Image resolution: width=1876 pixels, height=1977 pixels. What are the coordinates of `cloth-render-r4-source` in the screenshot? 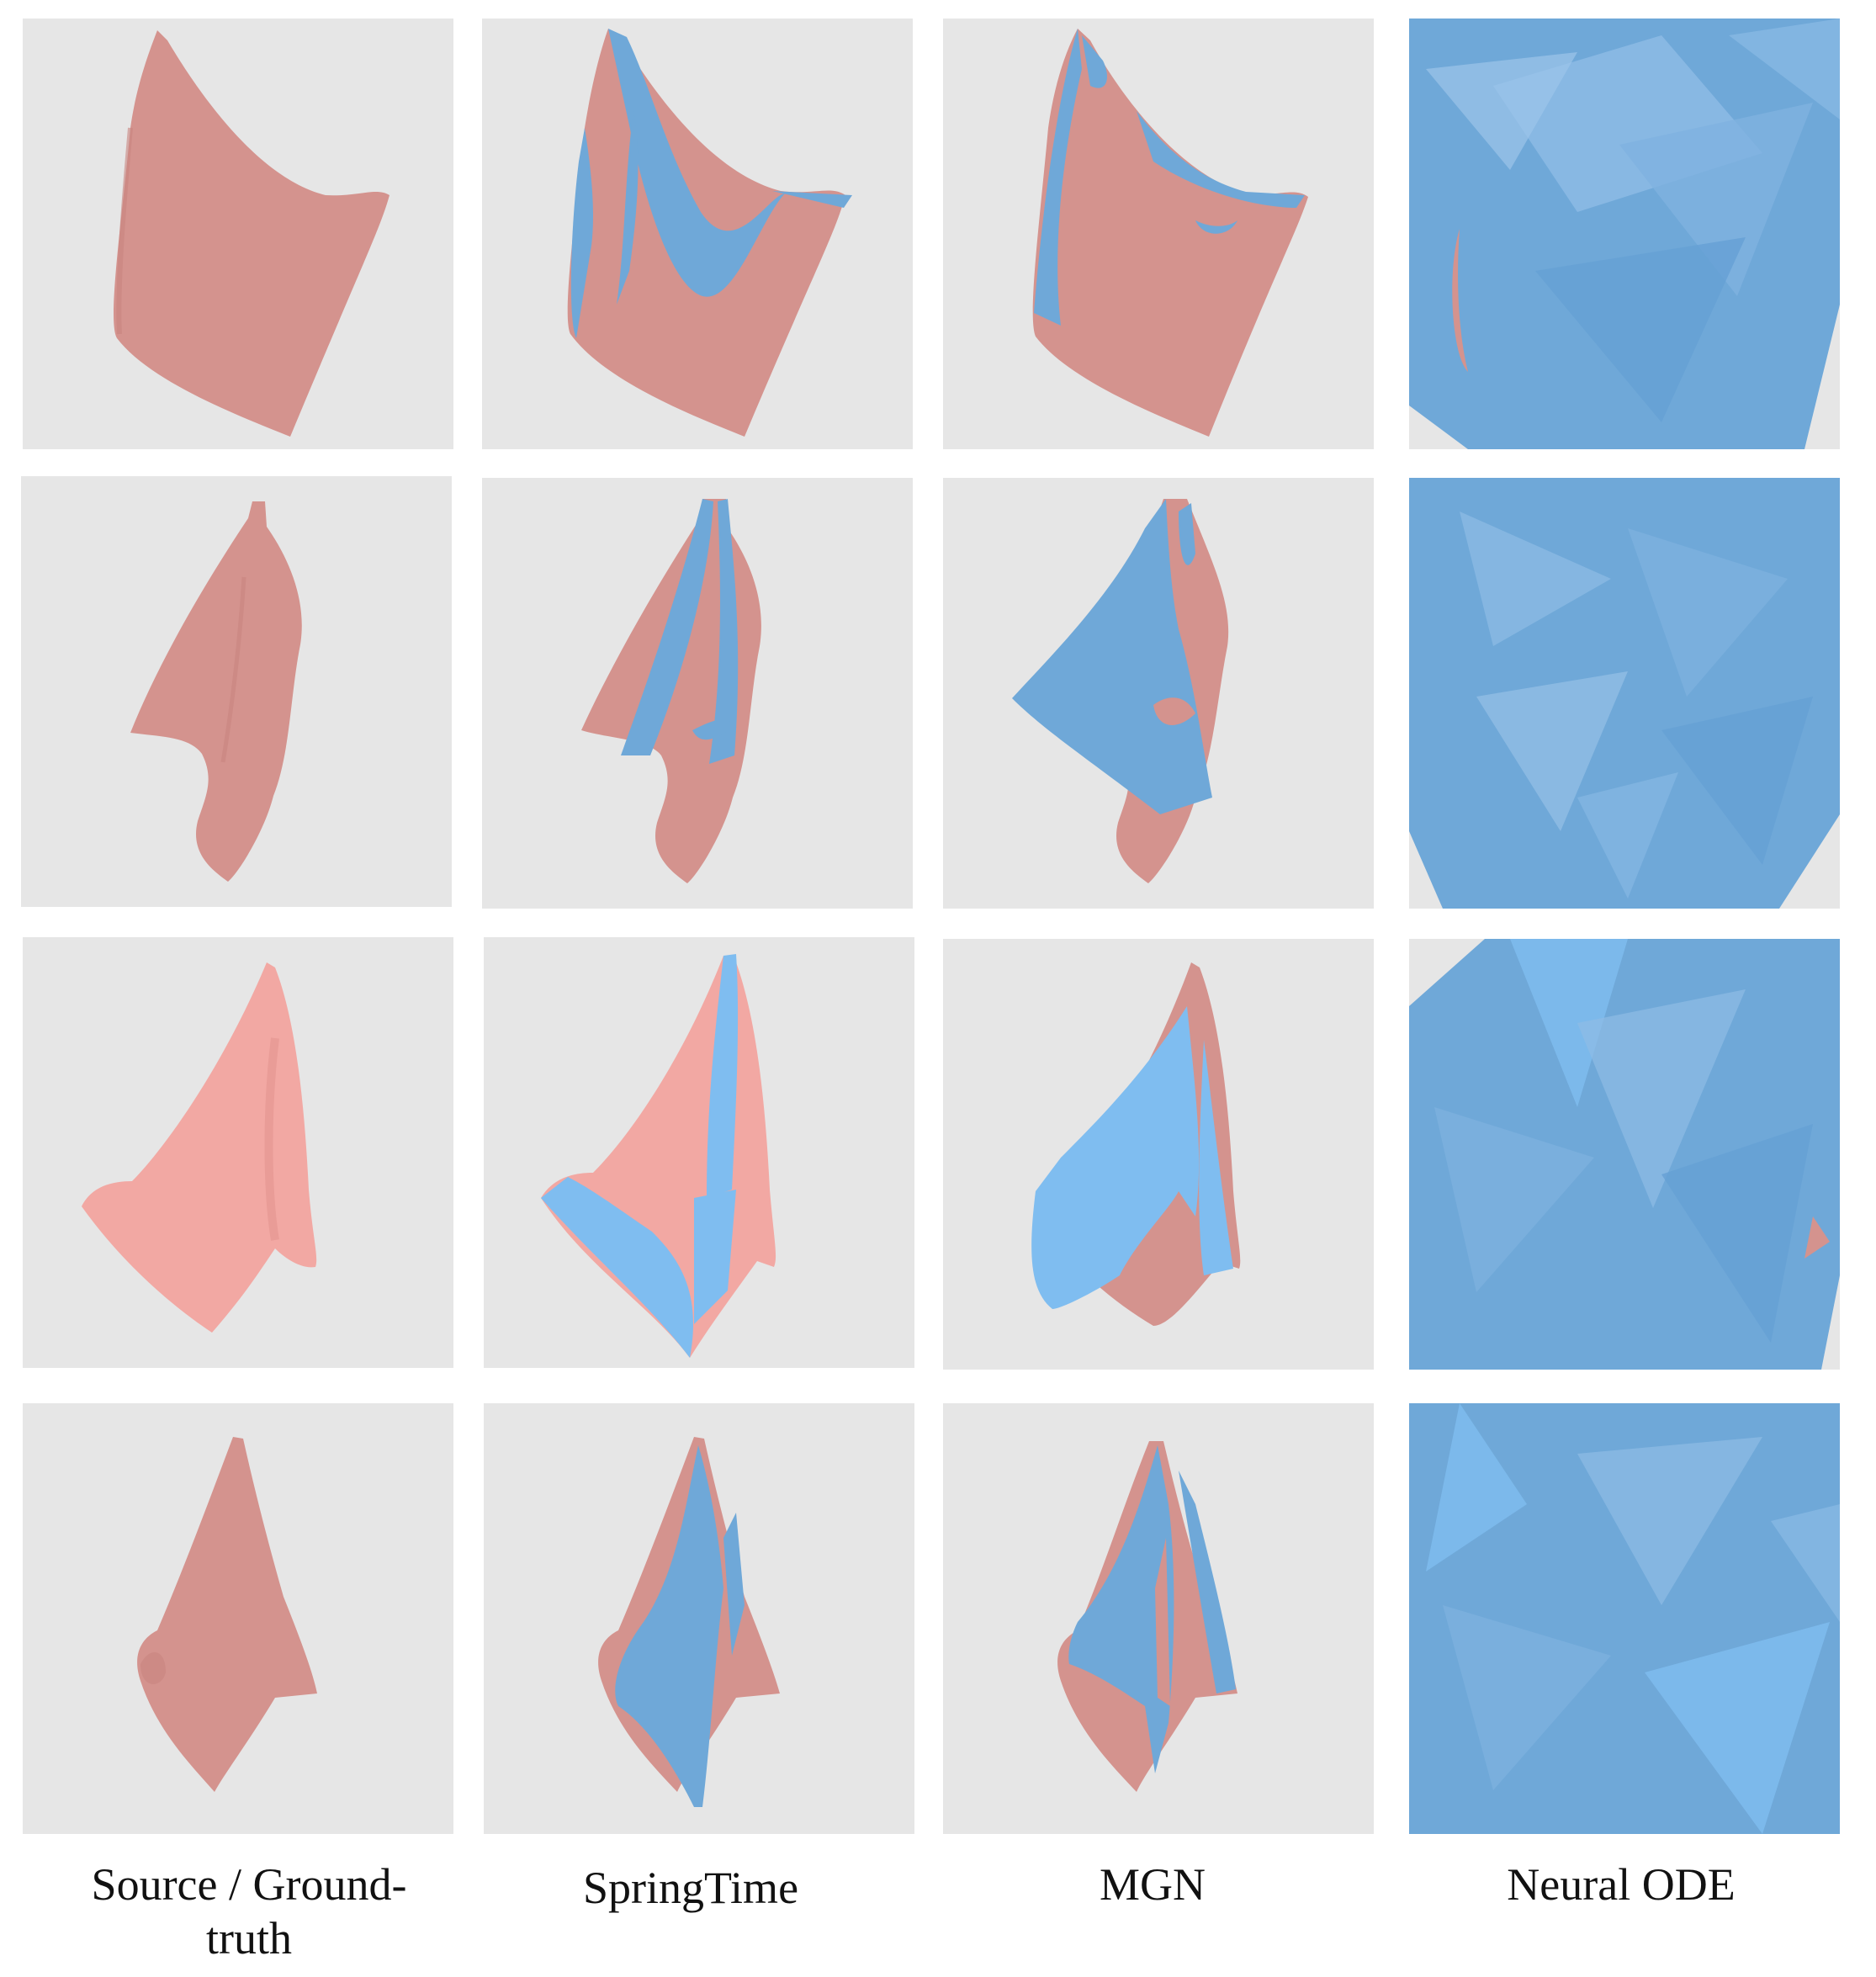 It's located at (227, 1614).